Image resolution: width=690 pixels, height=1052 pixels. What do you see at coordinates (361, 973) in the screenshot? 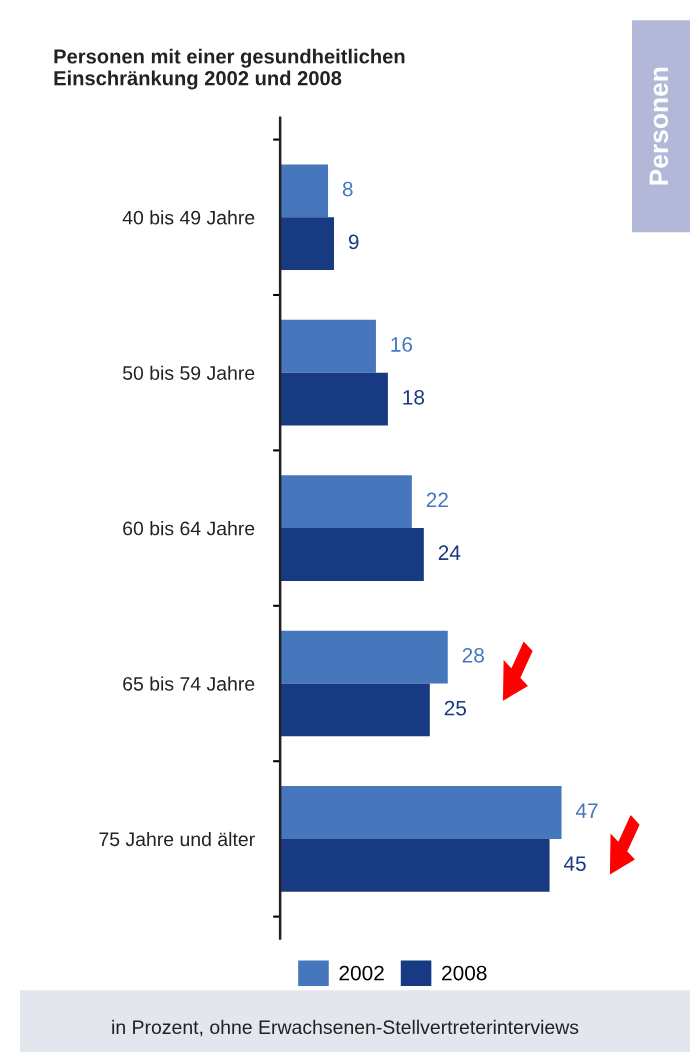
I see `legend-label: 2002` at bounding box center [361, 973].